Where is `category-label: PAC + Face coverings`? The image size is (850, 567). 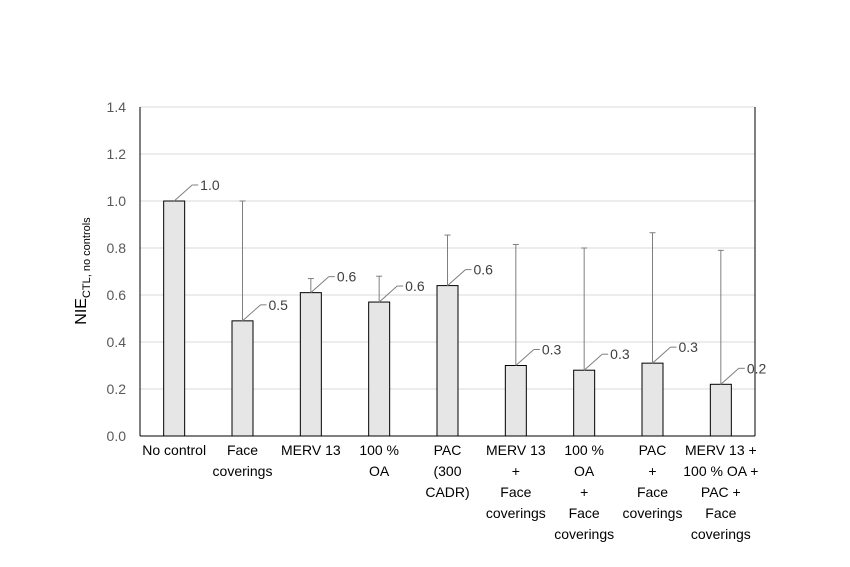
category-label: PAC + Face coverings is located at coordinates (653, 481).